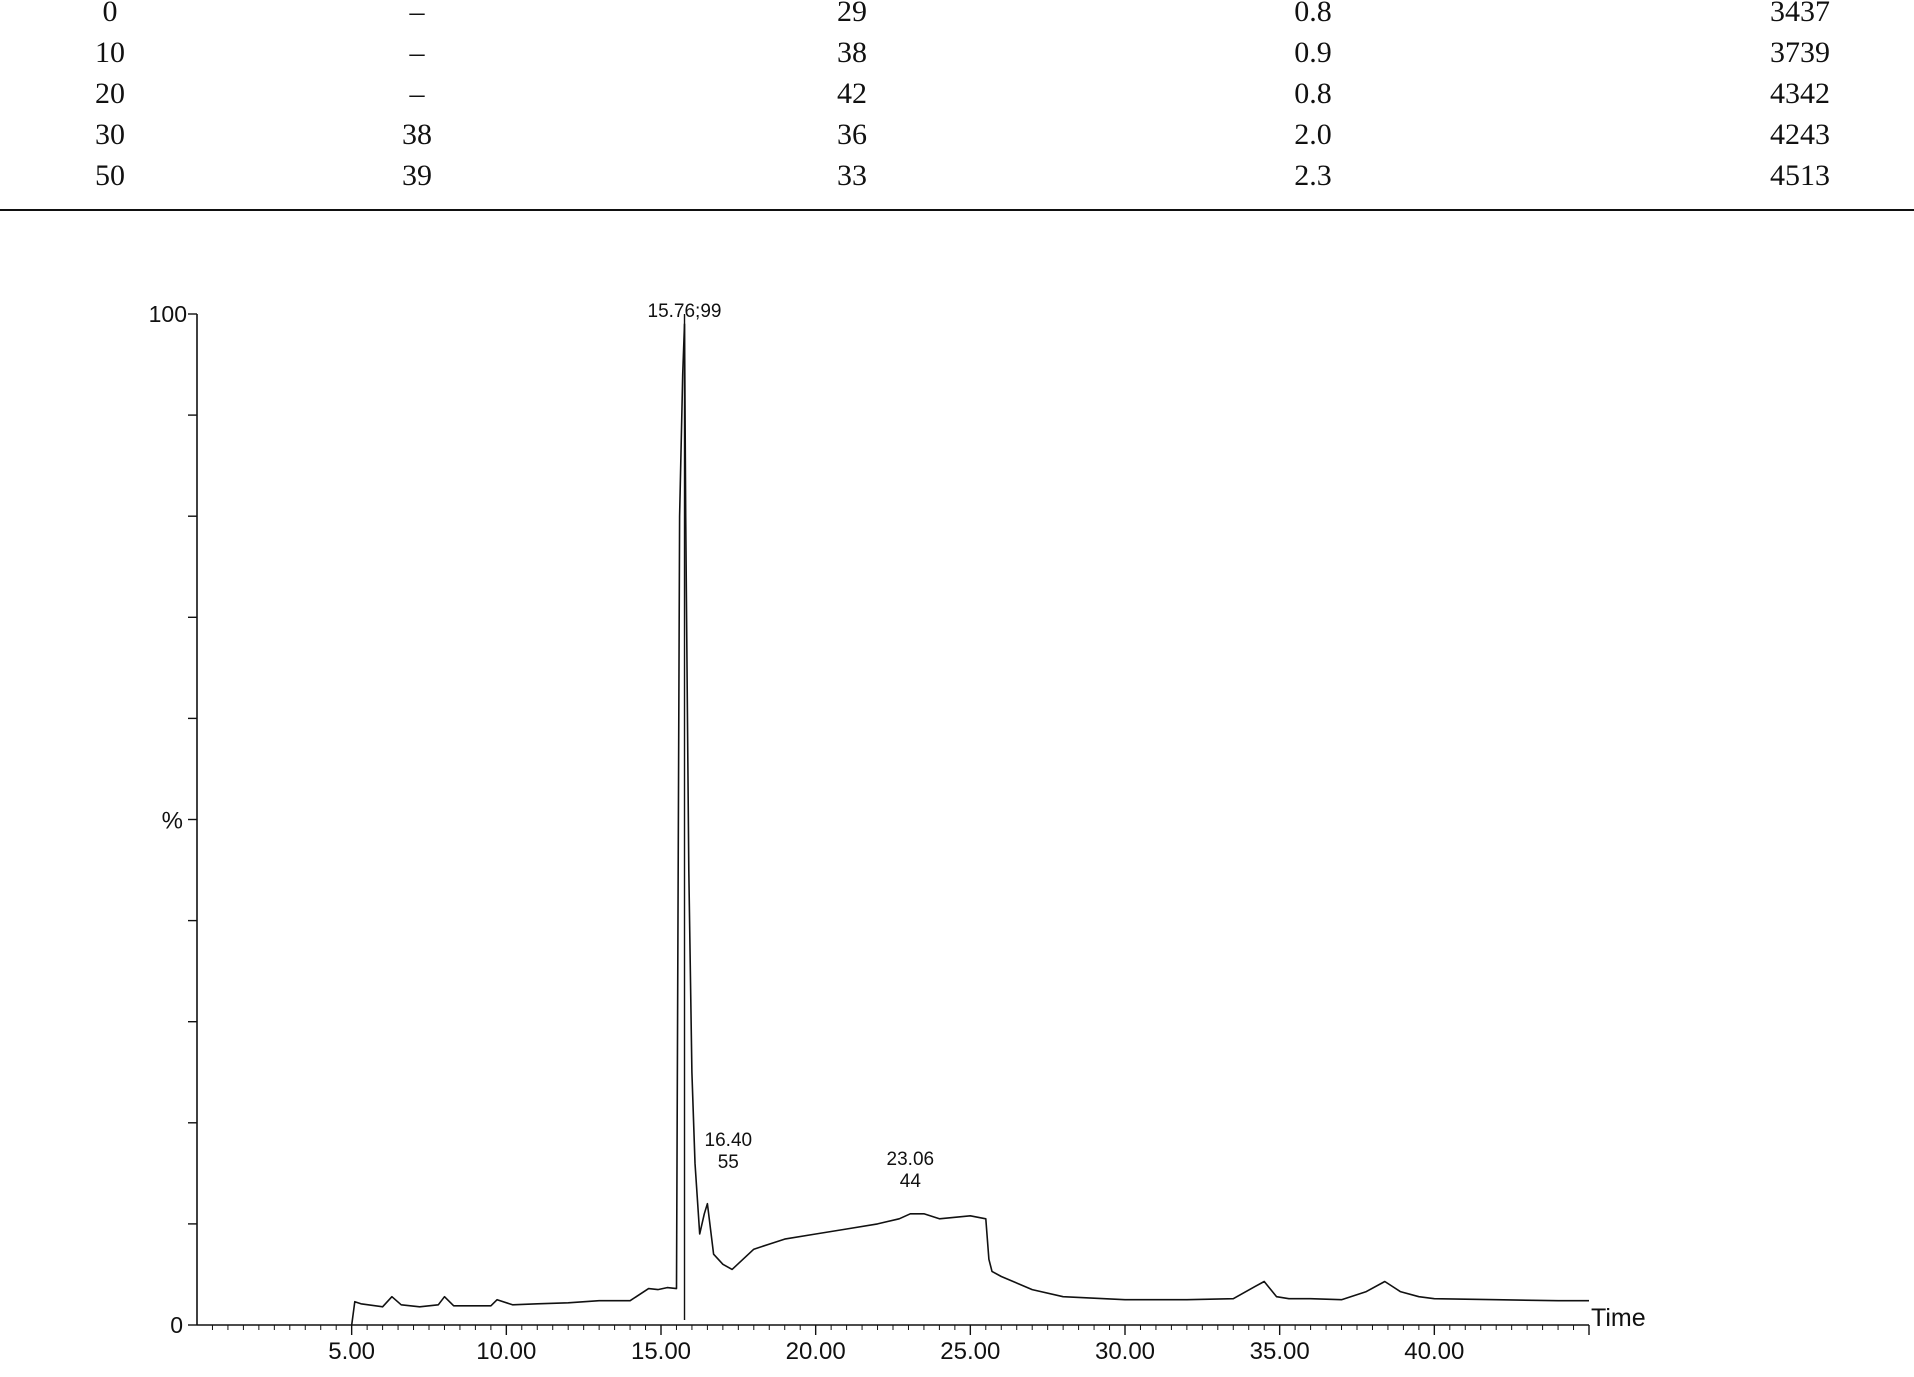  What do you see at coordinates (1313, 134) in the screenshot?
I see `table-cell: 2.0` at bounding box center [1313, 134].